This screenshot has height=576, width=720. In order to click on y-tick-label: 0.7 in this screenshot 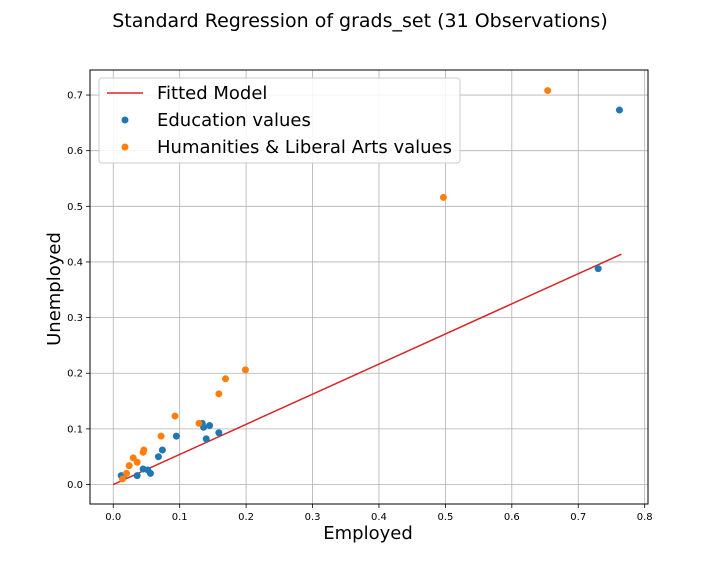, I will do `click(75, 96)`.